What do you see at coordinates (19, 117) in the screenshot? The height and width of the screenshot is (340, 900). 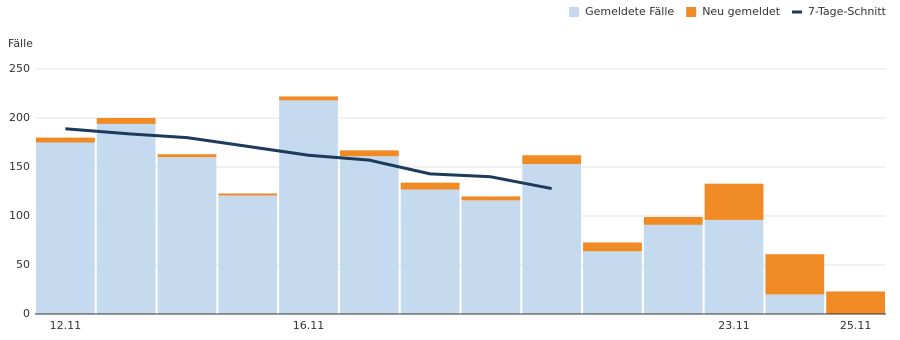 I see `y-tick-label: 200` at bounding box center [19, 117].